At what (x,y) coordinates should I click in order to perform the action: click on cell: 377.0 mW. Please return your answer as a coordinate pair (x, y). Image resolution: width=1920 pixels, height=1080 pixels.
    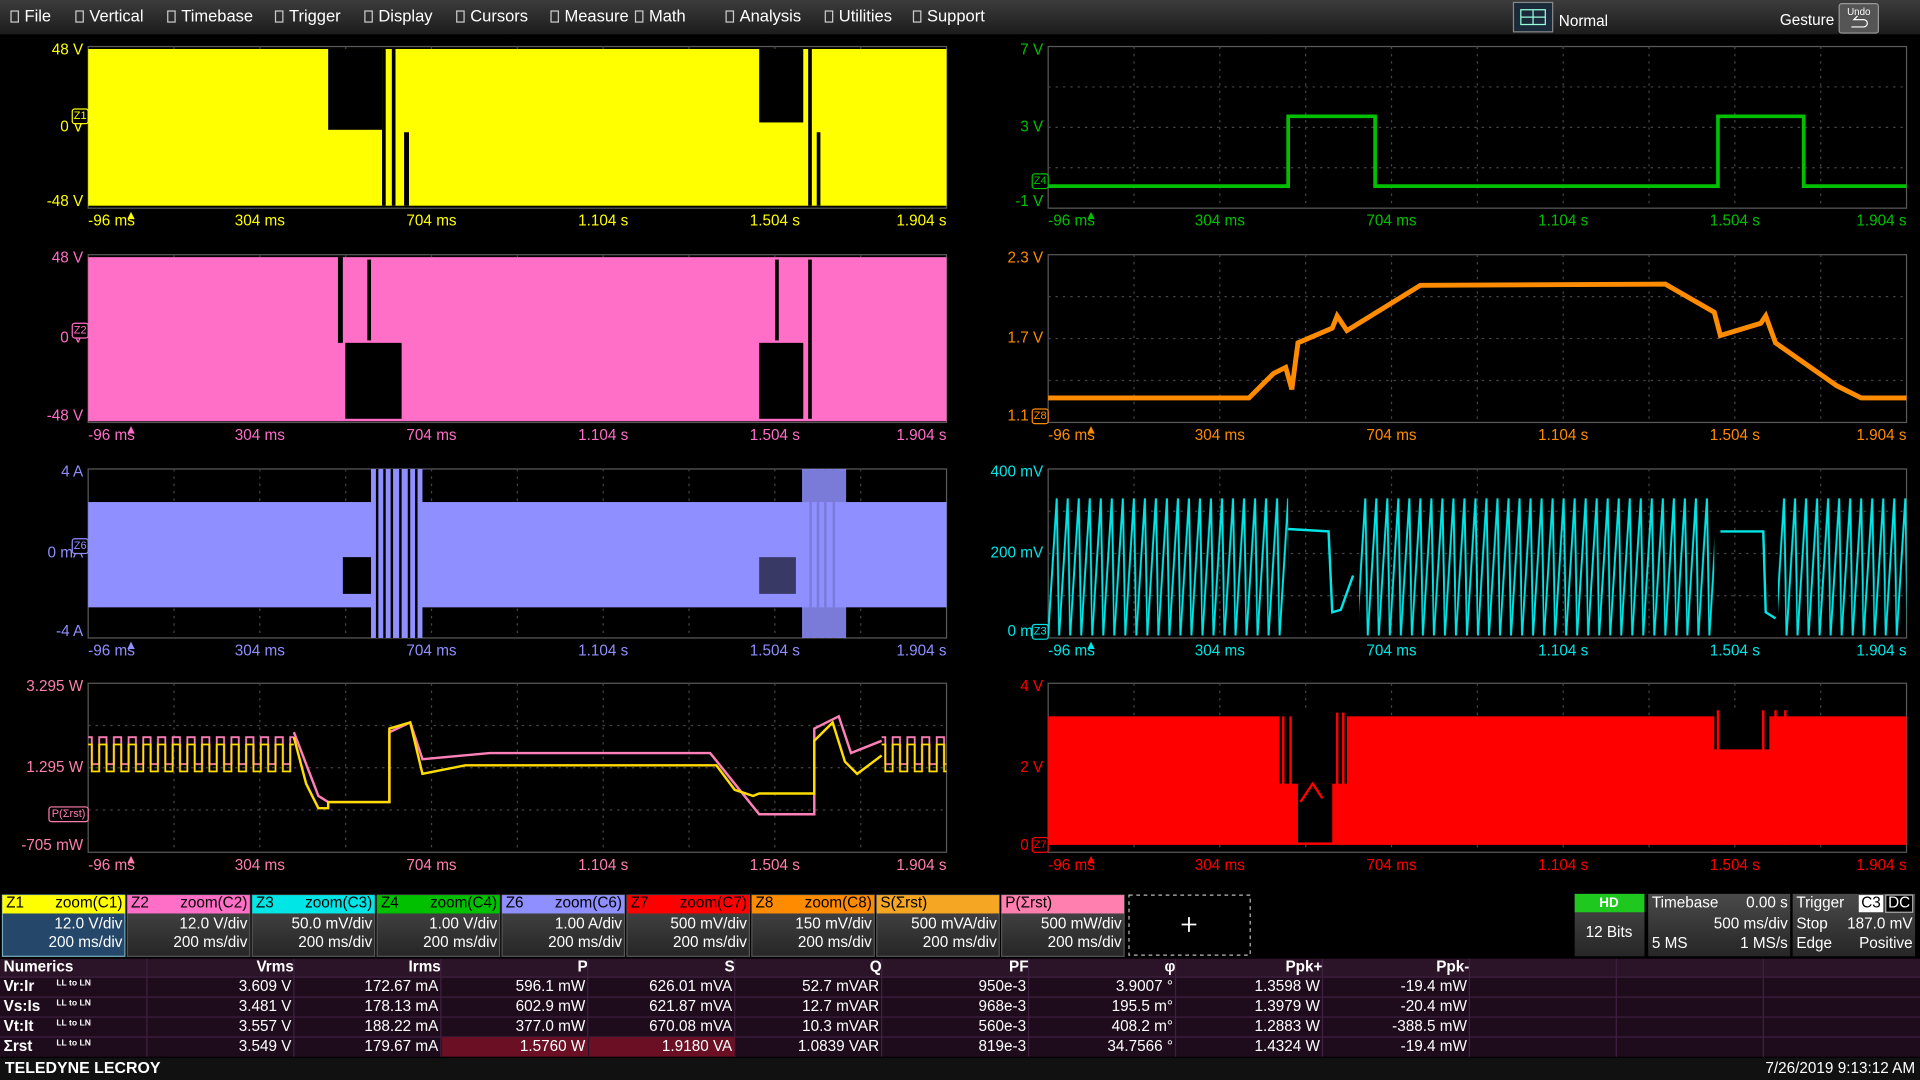
    Looking at the image, I should click on (551, 1026).